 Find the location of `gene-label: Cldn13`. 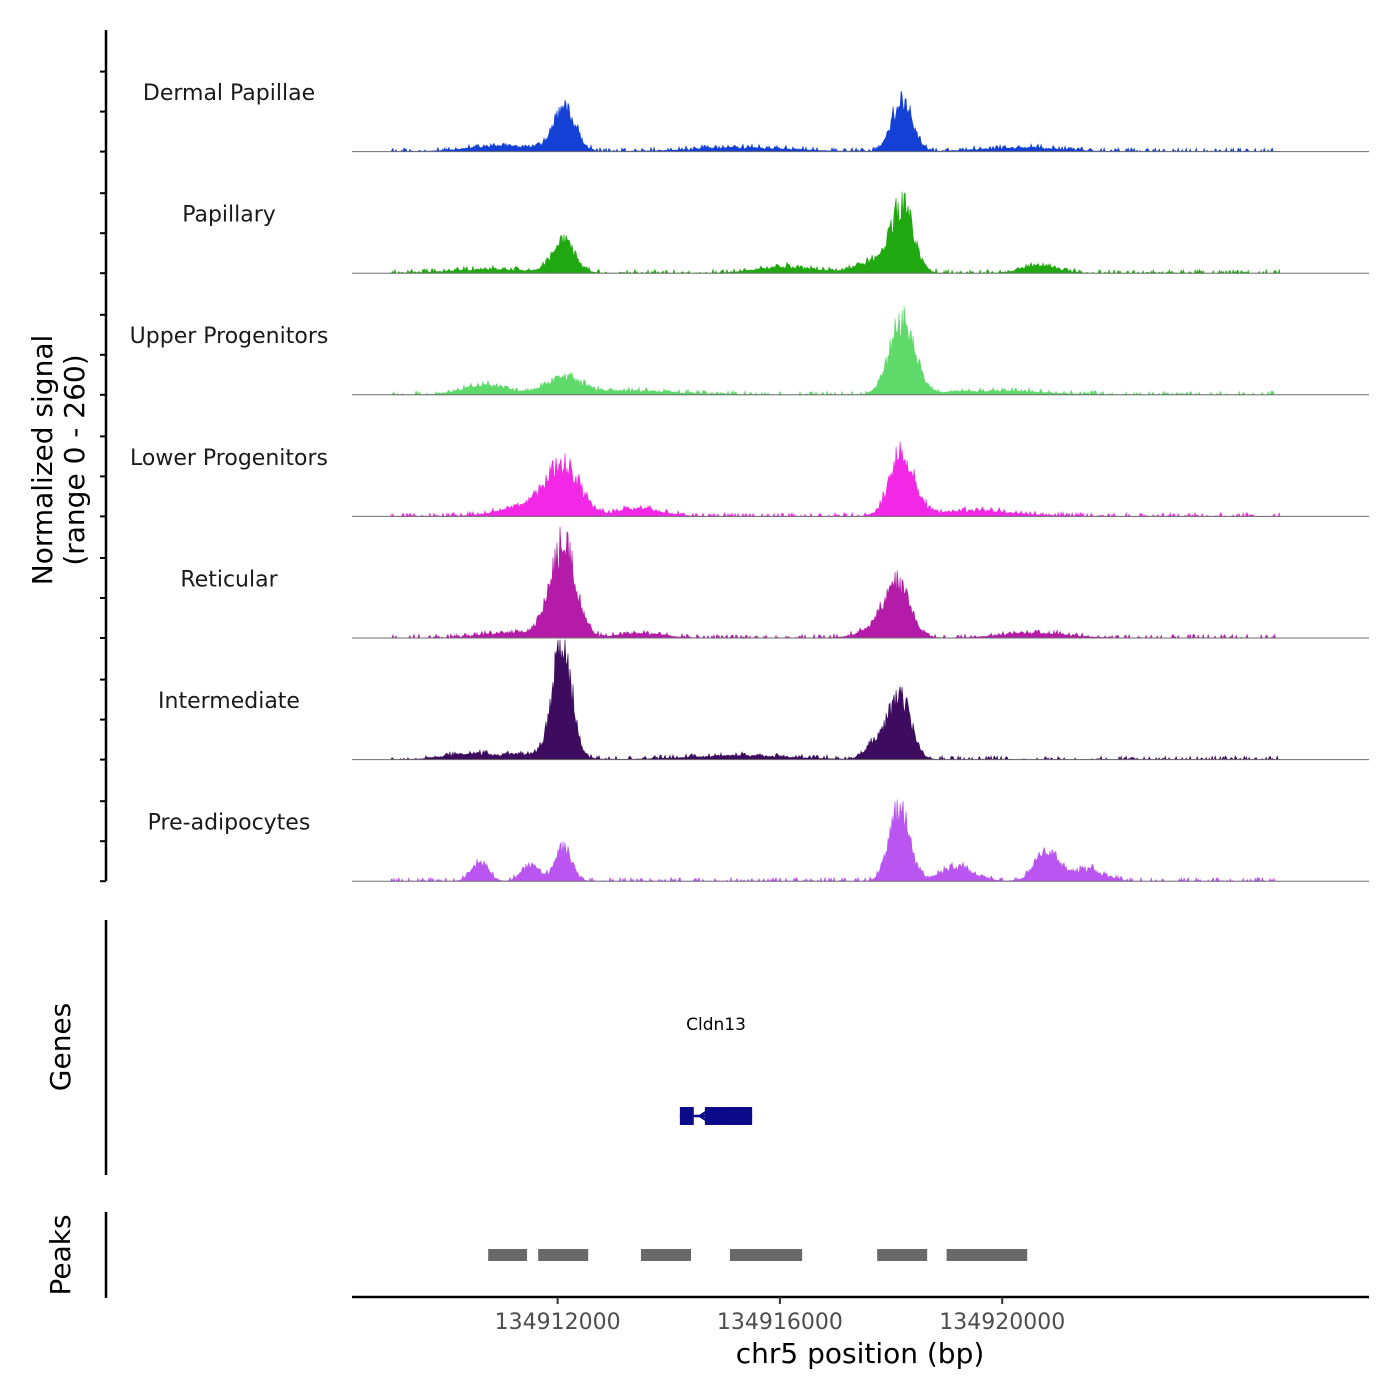

gene-label: Cldn13 is located at coordinates (716, 1025).